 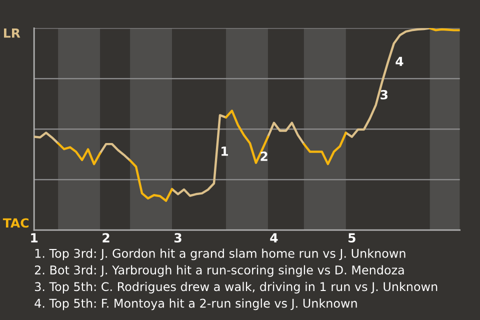 What do you see at coordinates (195, 304) in the screenshot?
I see `text: 4. Top 5th: F. Montoya hit a 2-run single vs J. Unknown` at bounding box center [195, 304].